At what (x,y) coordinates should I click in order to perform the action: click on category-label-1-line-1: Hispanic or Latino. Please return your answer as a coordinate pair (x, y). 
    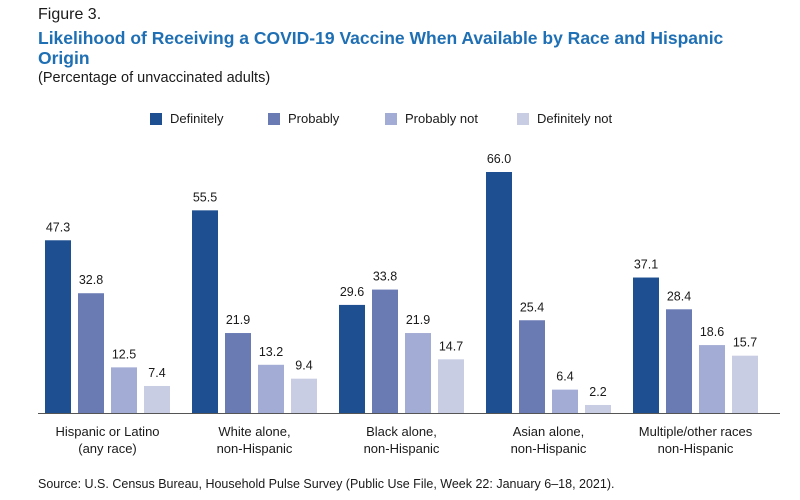
    Looking at the image, I should click on (107, 431).